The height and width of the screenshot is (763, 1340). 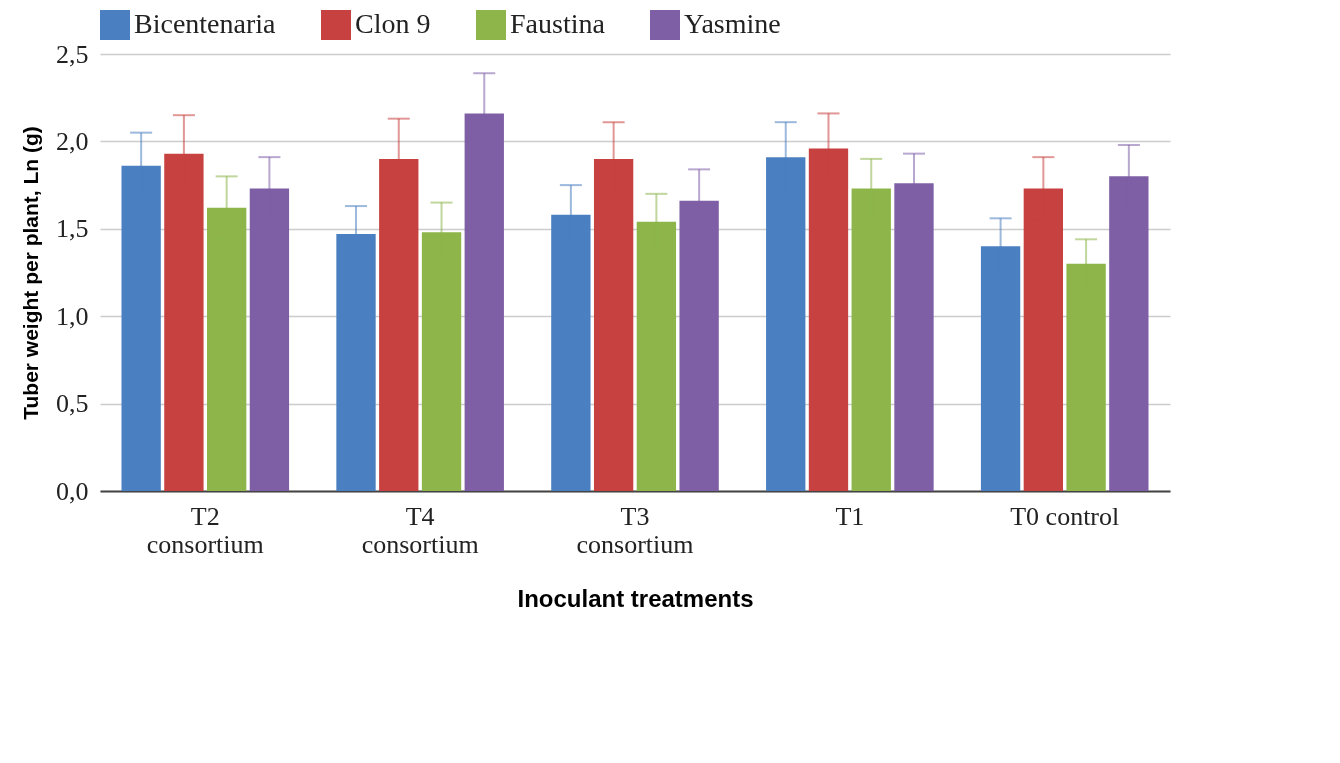 I want to click on legend-label: Clon 9, so click(x=393, y=23).